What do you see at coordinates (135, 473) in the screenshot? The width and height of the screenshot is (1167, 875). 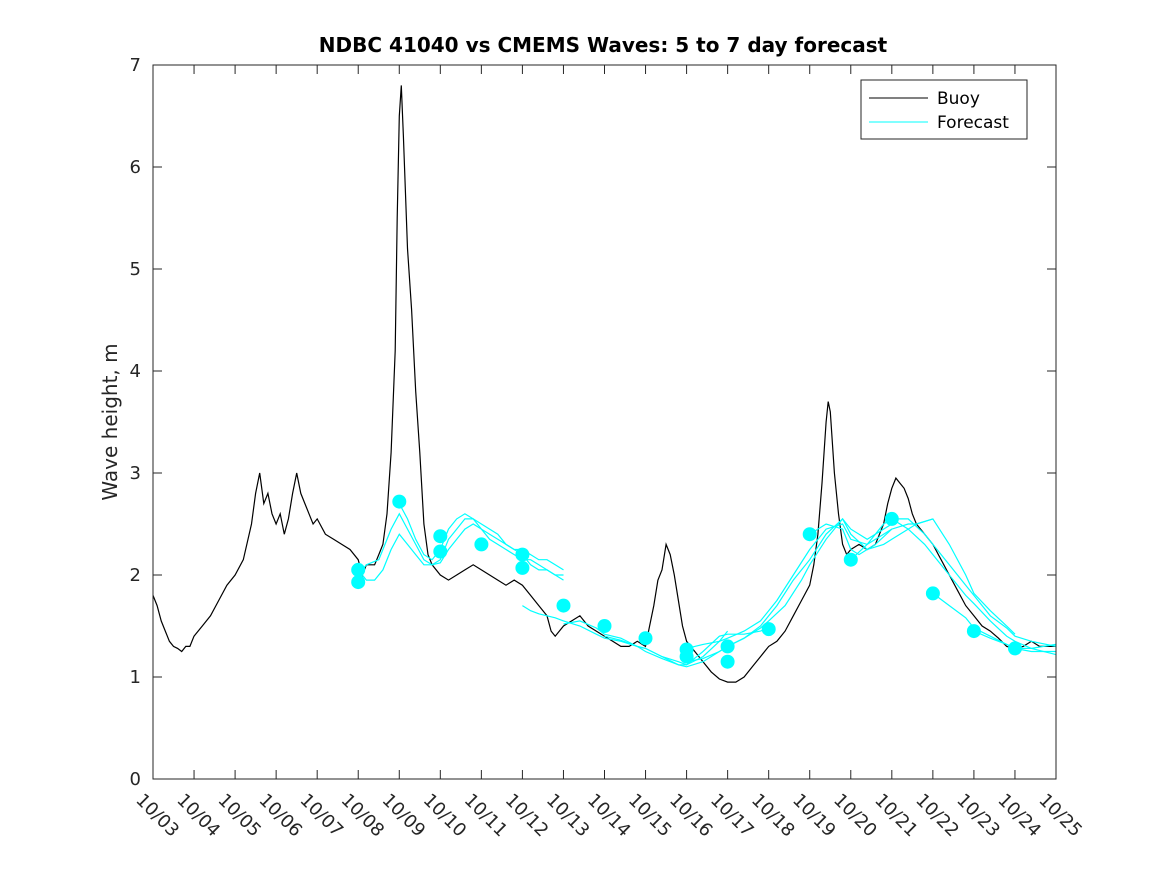 I see `y-tick-label: 3` at bounding box center [135, 473].